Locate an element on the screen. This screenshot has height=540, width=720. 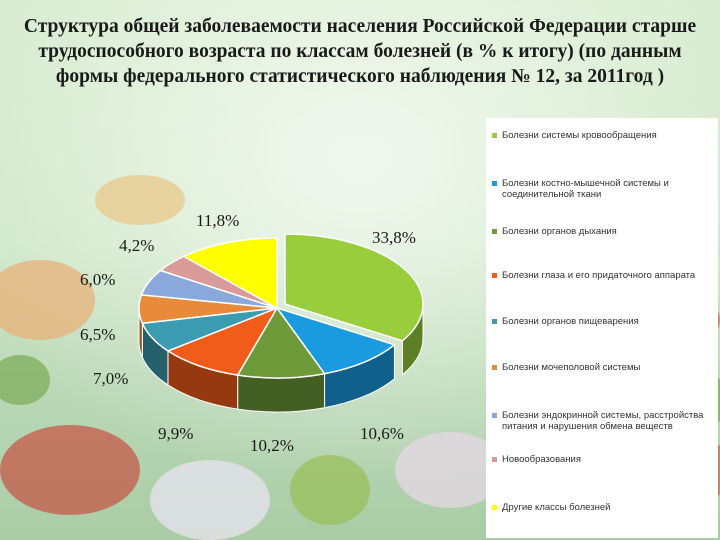
data-label-3: 10,2% is located at coordinates (272, 445).